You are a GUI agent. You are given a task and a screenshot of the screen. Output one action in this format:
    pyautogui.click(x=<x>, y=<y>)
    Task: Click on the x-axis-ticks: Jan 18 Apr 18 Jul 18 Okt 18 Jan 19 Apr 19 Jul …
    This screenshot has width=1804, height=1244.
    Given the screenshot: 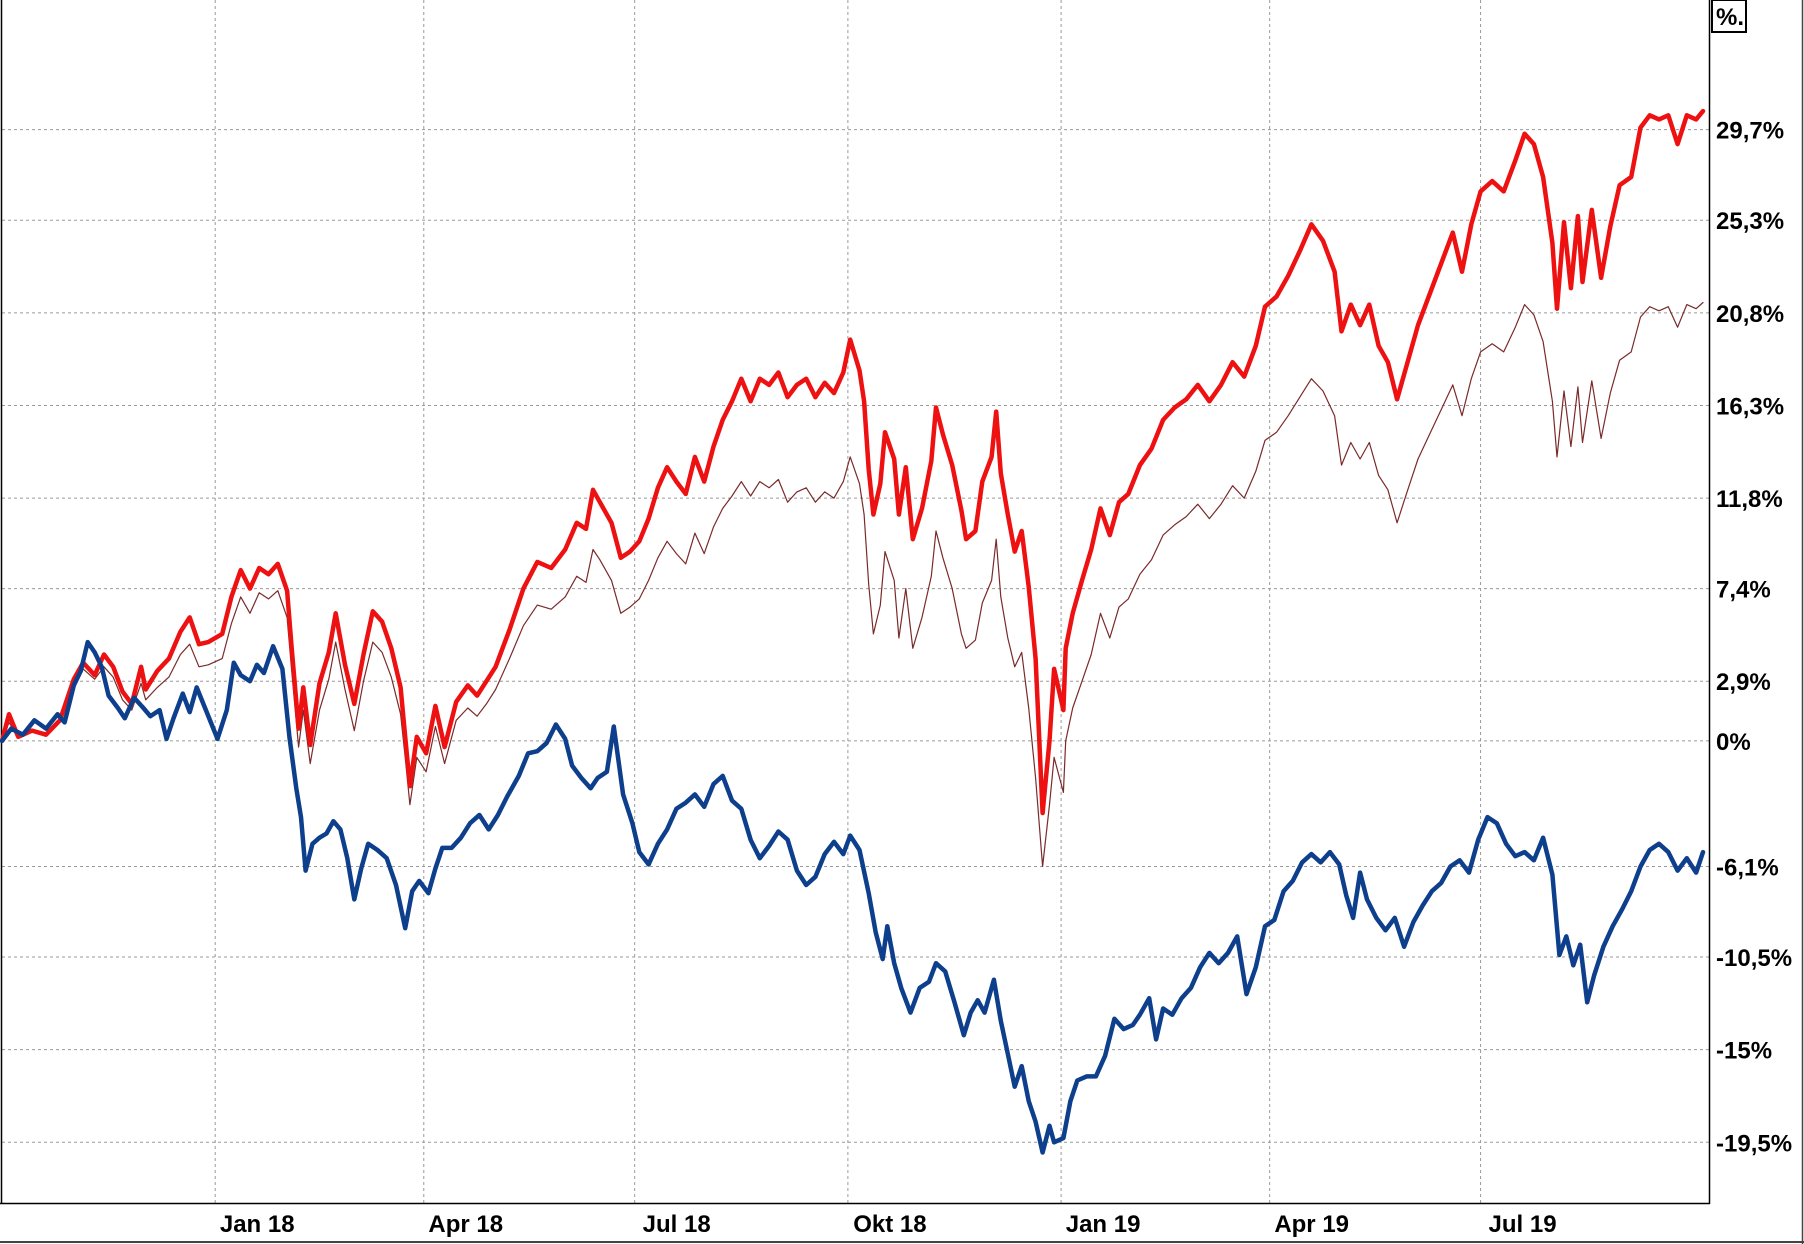 What is the action you would take?
    pyautogui.click(x=888, y=1224)
    